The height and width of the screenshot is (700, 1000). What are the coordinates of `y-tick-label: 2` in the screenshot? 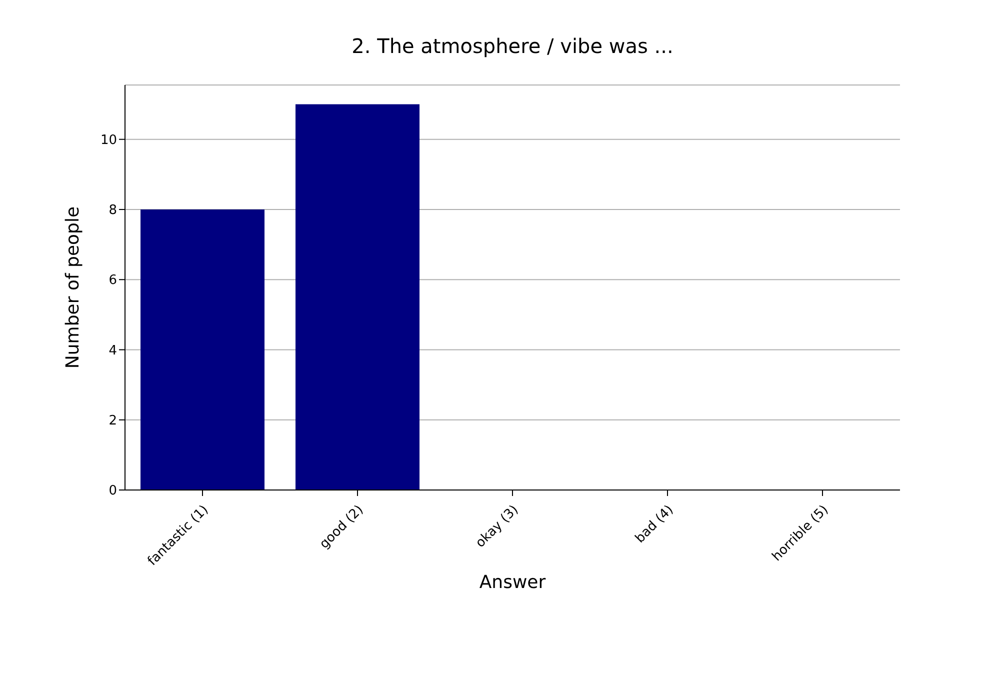 It's located at (112, 420).